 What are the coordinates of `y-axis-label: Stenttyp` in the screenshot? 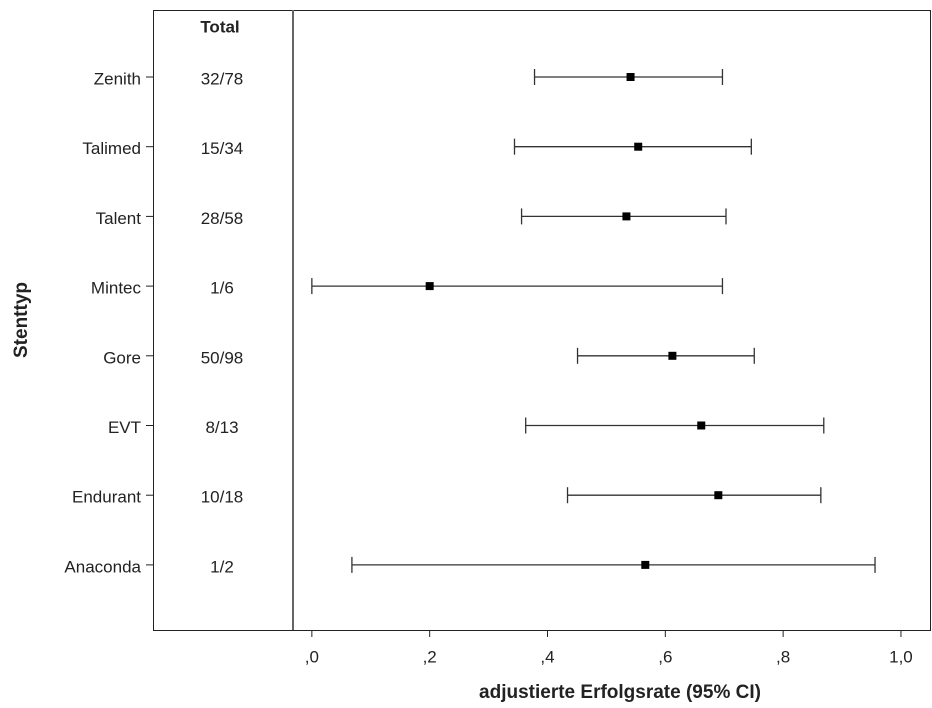 It's located at (21, 320).